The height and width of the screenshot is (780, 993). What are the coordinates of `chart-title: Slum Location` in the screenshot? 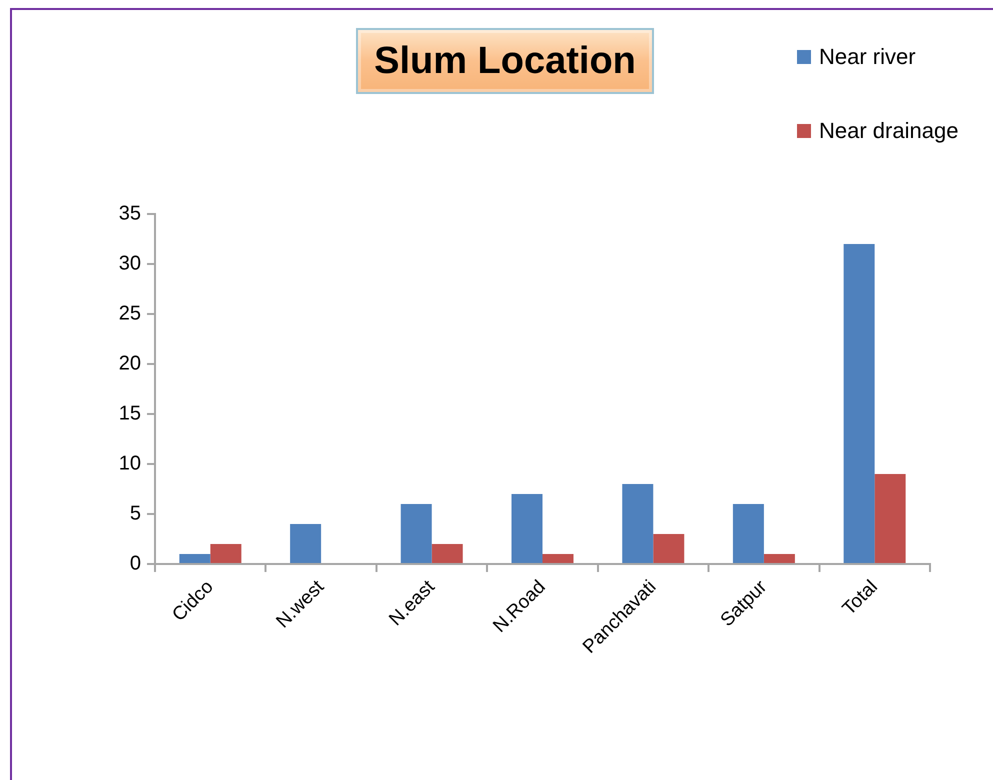 It's located at (505, 61).